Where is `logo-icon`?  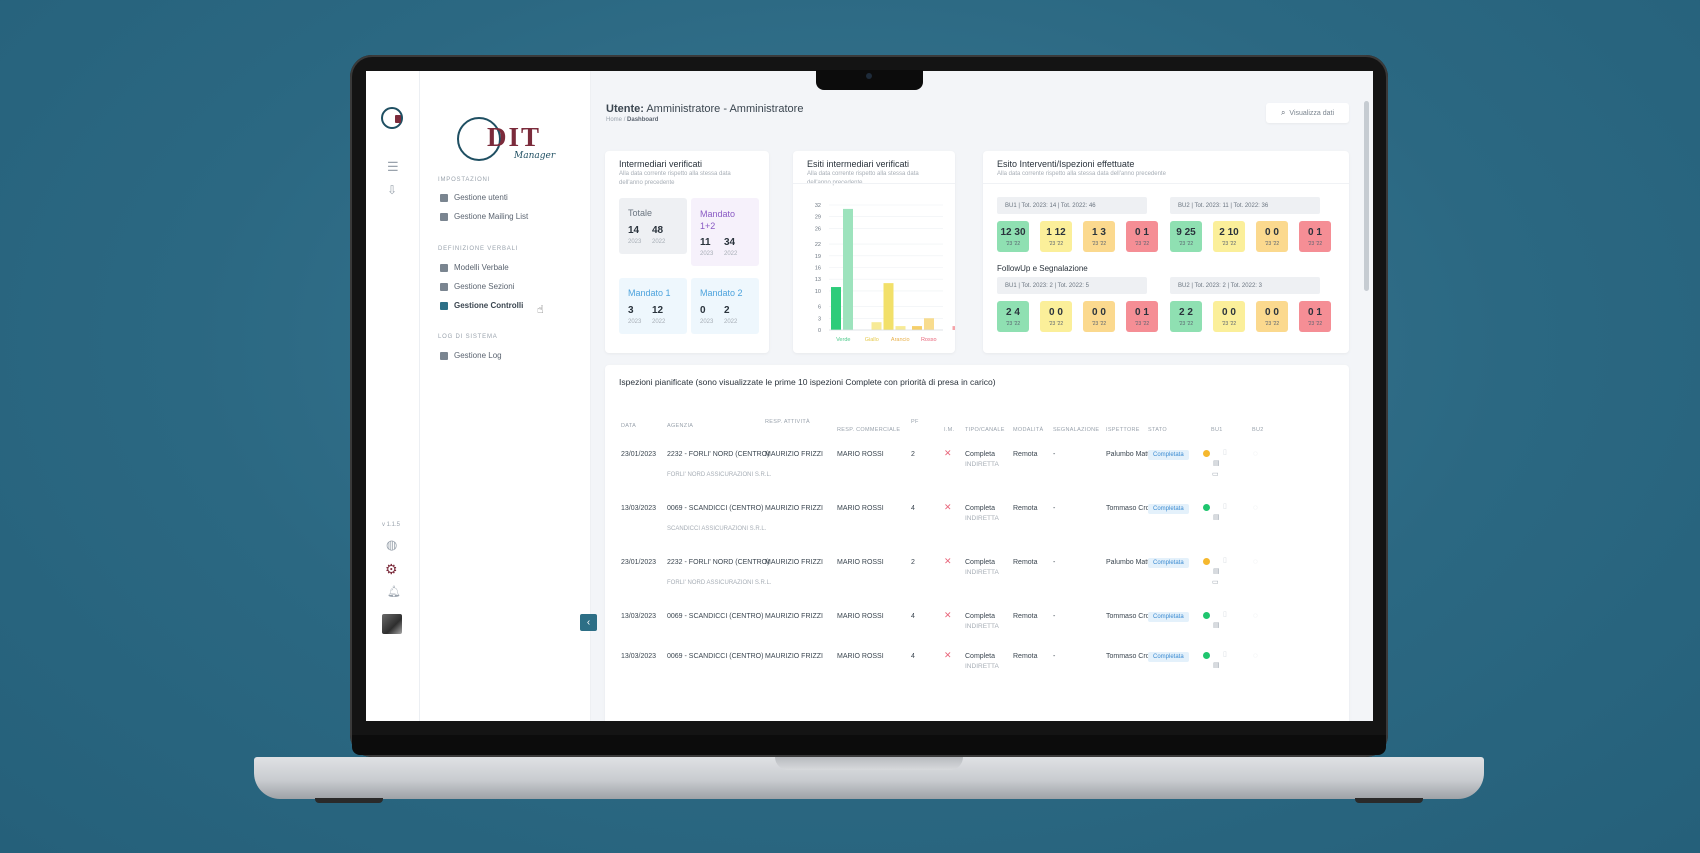 logo-icon is located at coordinates (392, 118).